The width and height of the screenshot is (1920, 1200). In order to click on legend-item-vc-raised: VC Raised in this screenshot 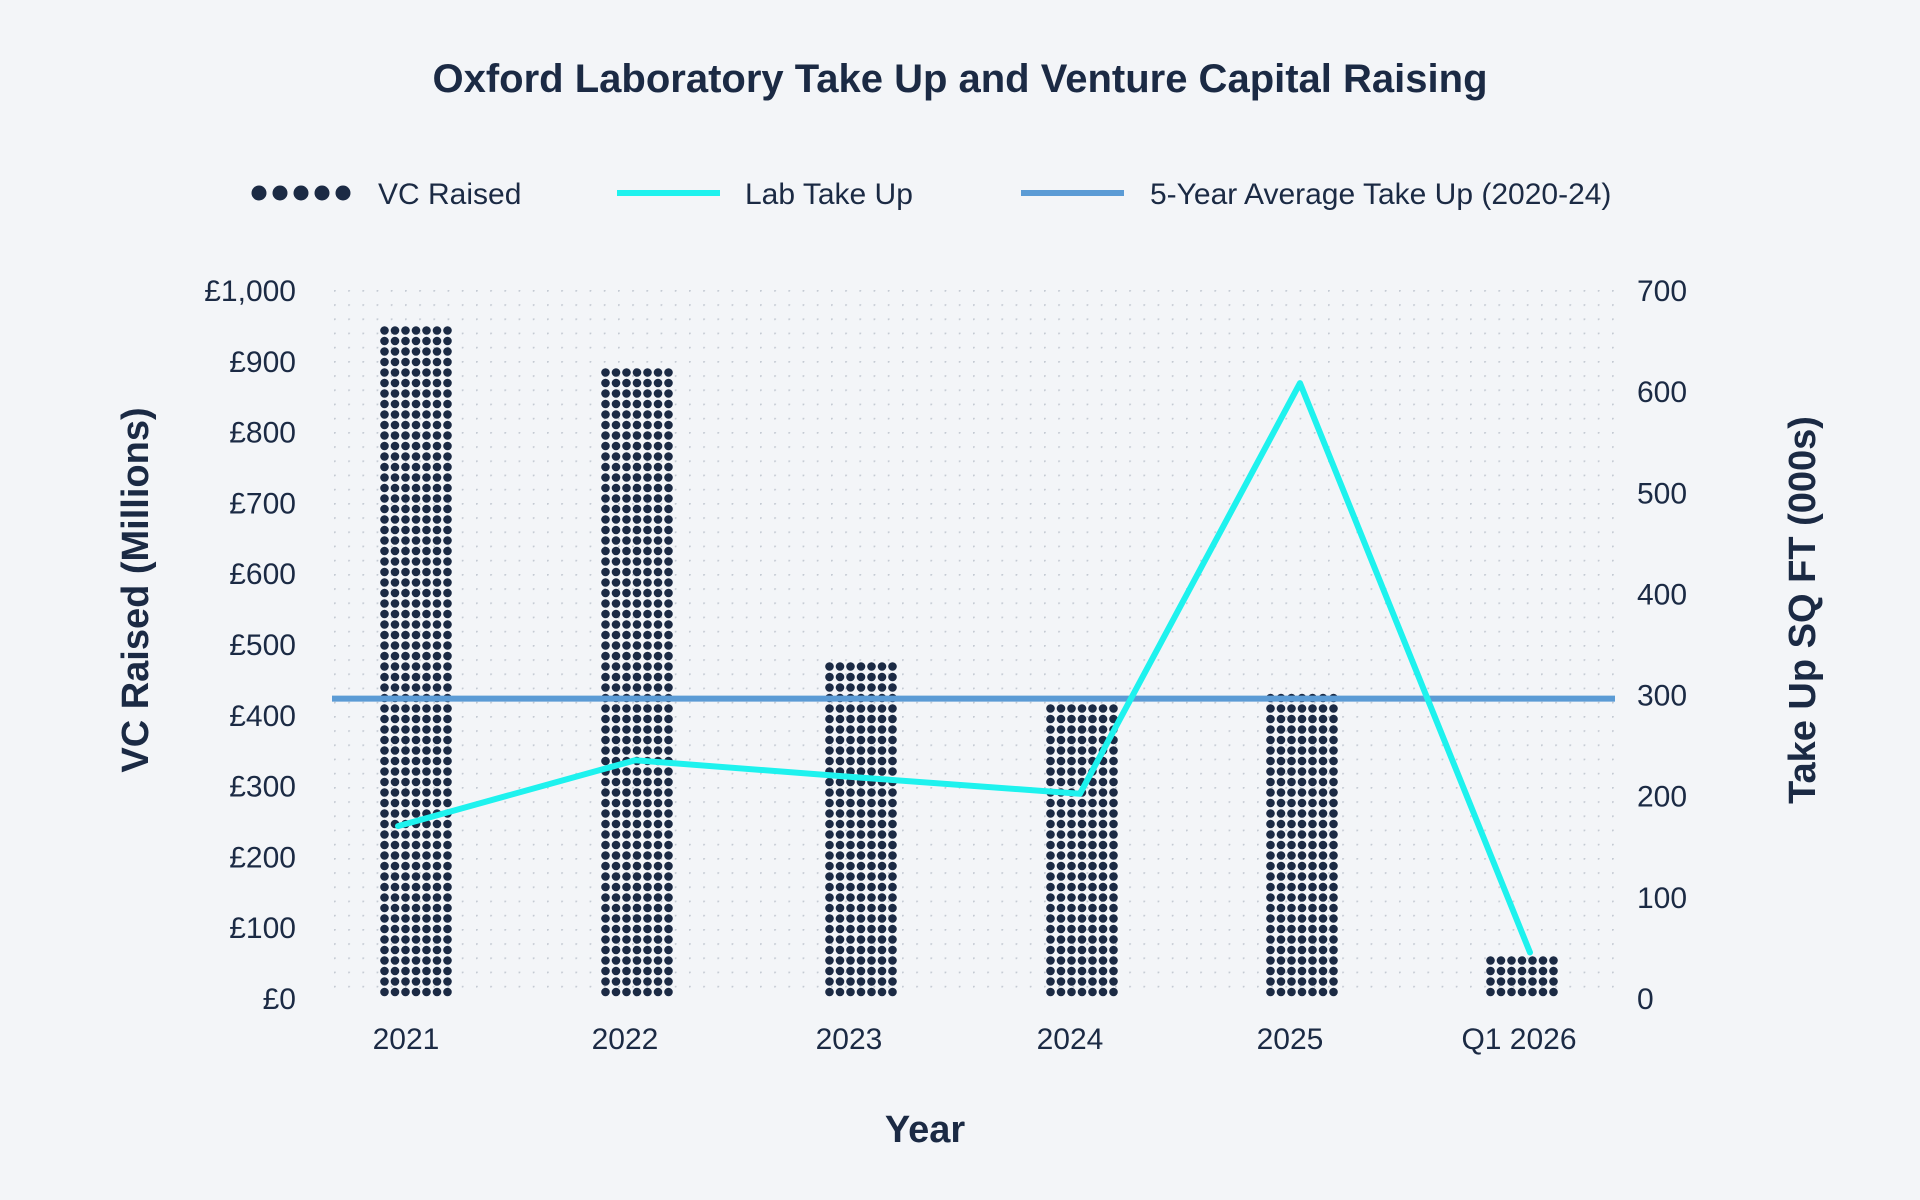, I will do `click(386, 194)`.